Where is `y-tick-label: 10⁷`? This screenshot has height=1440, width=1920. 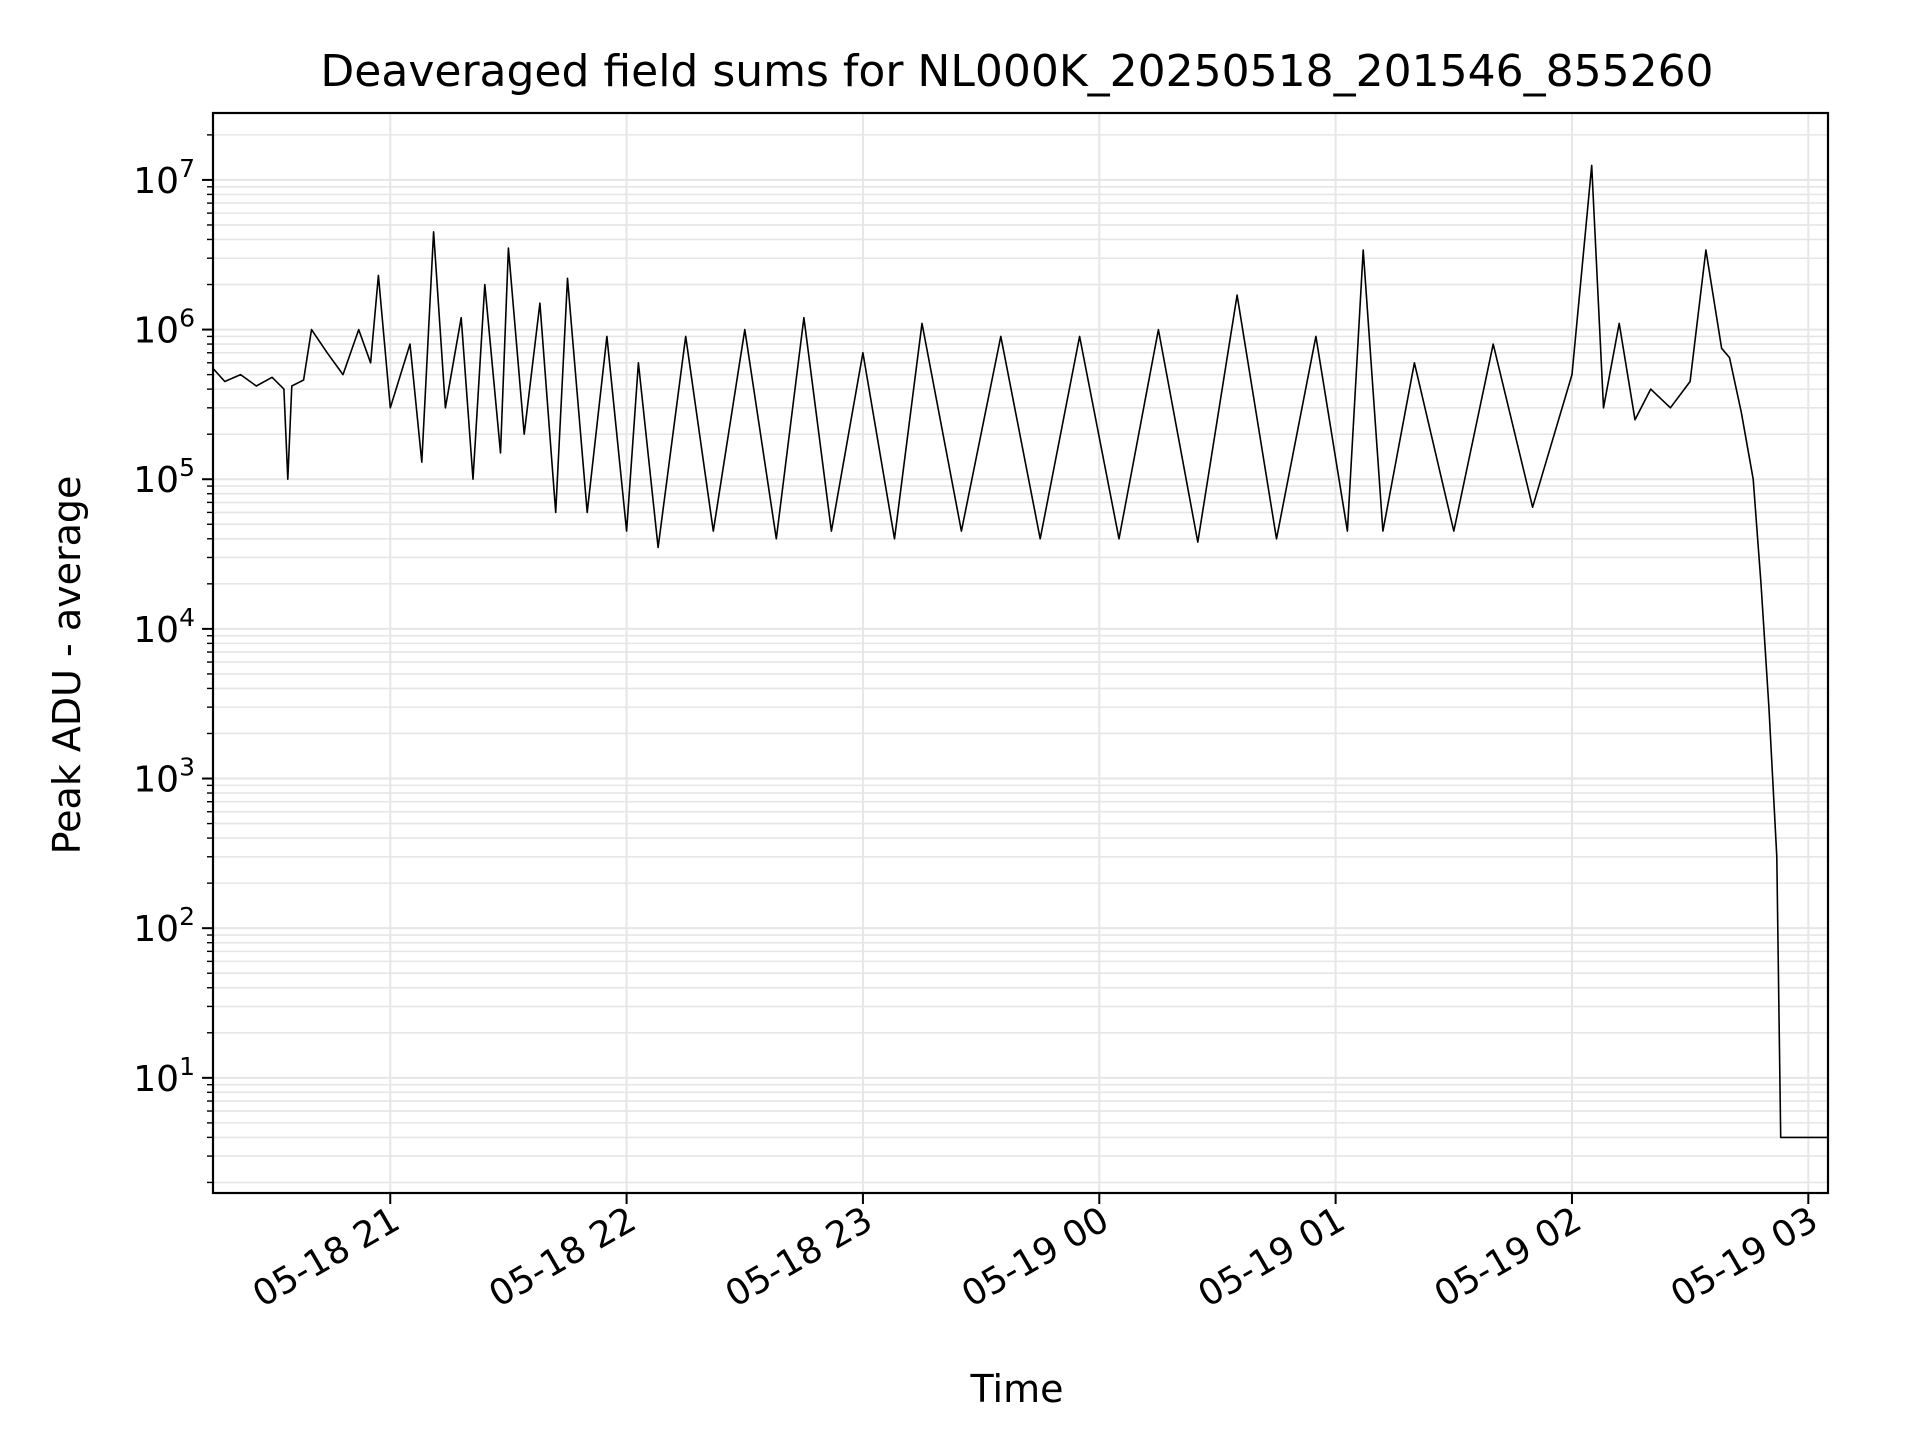
y-tick-label: 10⁷ is located at coordinates (164, 178).